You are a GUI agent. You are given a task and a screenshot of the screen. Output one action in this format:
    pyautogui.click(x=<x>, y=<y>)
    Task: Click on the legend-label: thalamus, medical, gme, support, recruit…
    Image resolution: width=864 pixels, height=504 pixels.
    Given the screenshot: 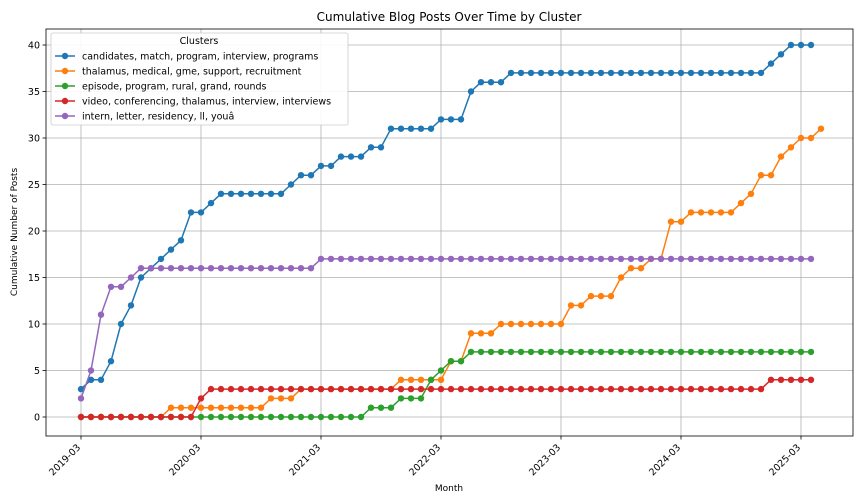 What is the action you would take?
    pyautogui.click(x=192, y=72)
    